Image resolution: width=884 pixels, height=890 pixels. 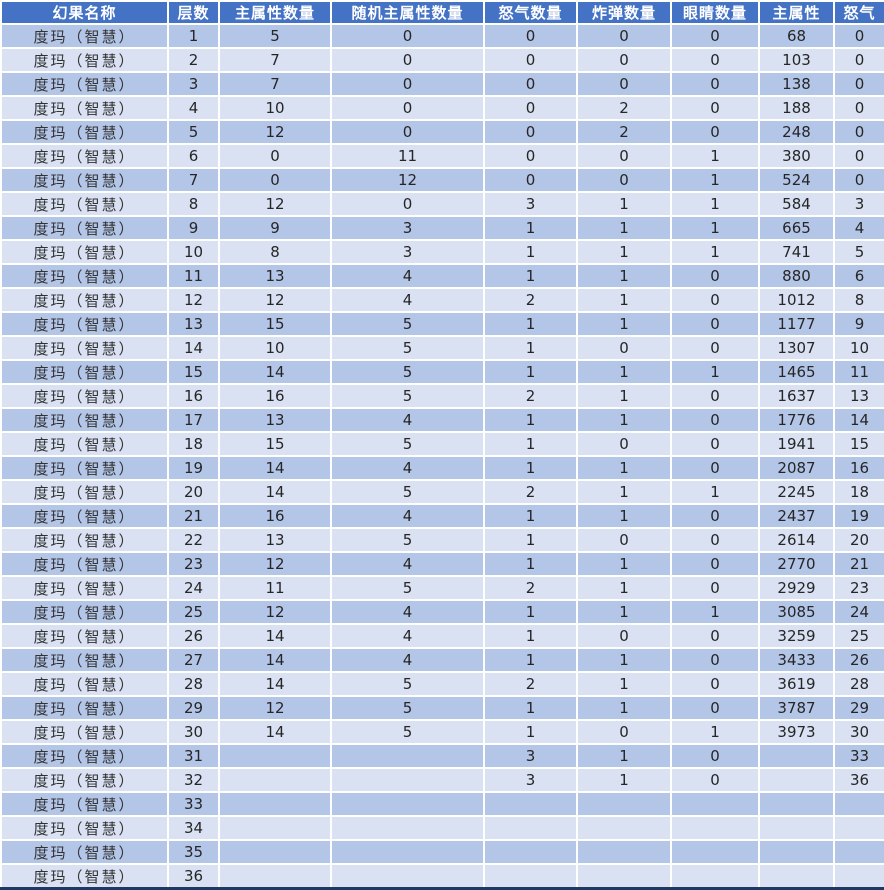 I want to click on table-cell: 27, so click(x=193, y=660).